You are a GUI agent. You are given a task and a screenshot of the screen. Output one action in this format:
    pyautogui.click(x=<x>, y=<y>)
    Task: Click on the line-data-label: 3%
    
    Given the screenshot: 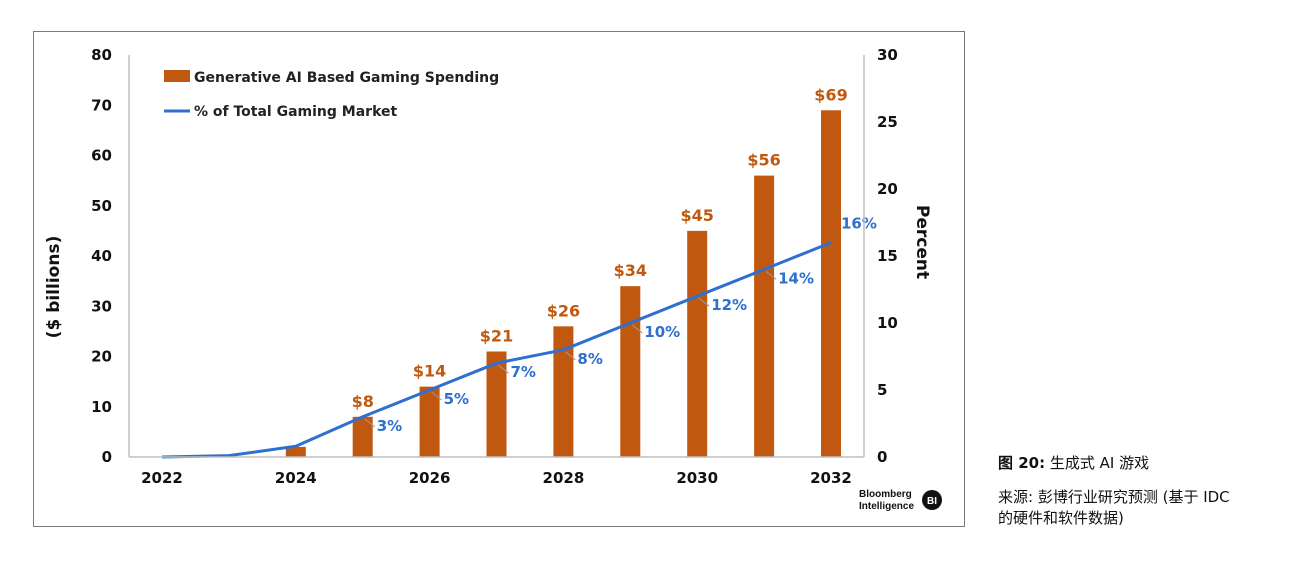 What is the action you would take?
    pyautogui.click(x=389, y=426)
    